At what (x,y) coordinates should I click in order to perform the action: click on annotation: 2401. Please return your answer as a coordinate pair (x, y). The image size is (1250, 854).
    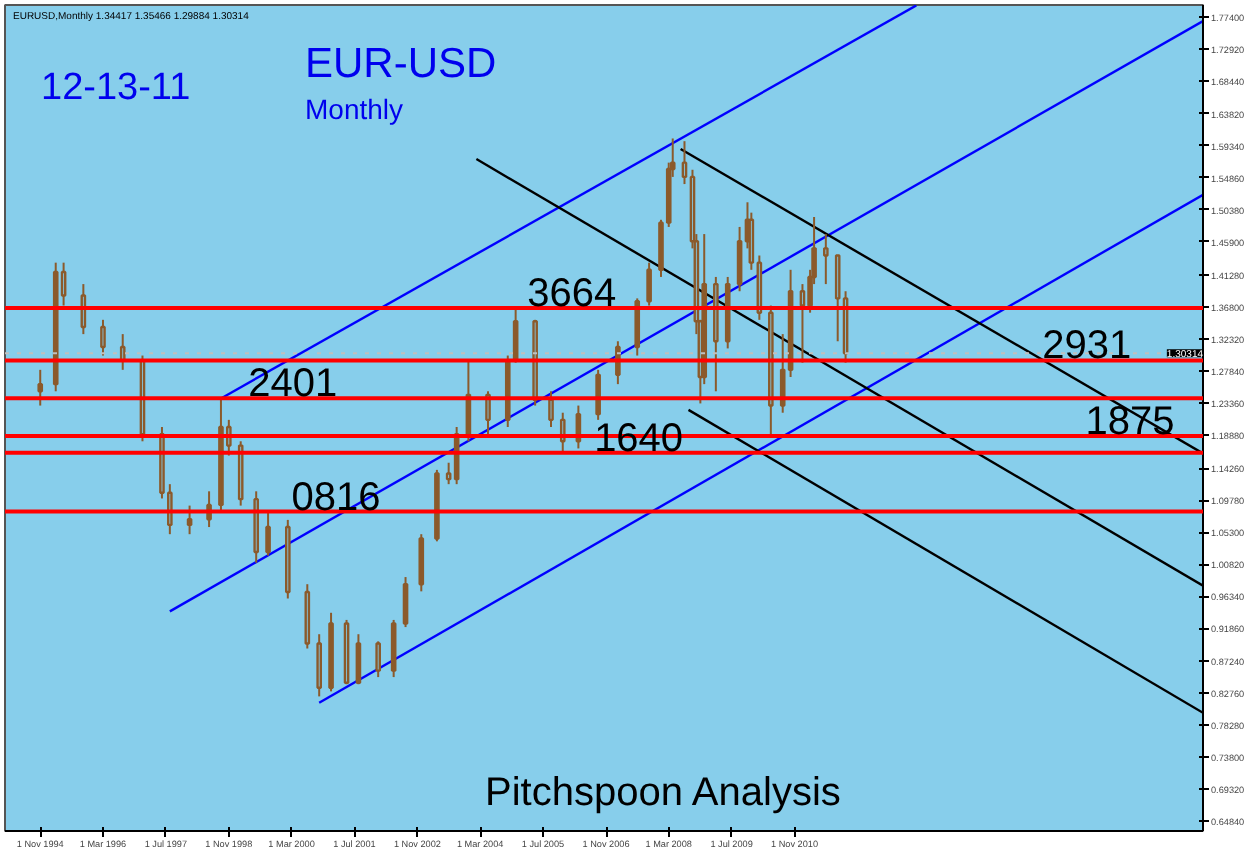
    Looking at the image, I should click on (293, 384).